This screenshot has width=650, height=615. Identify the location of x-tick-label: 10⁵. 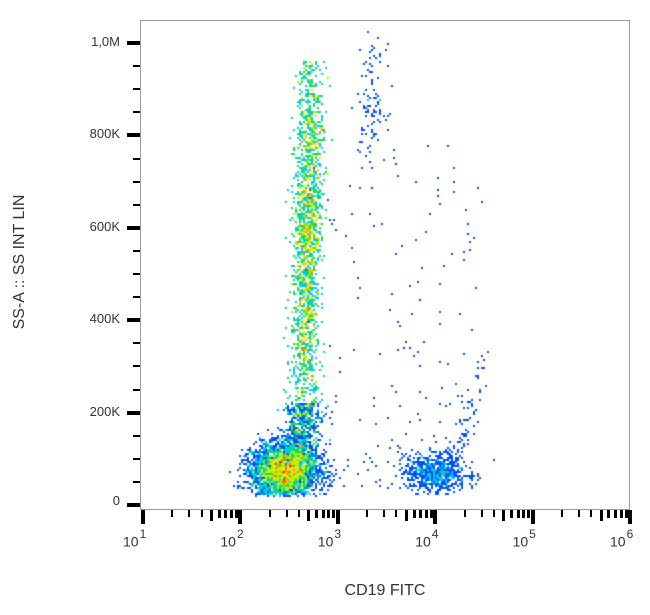
(524, 538).